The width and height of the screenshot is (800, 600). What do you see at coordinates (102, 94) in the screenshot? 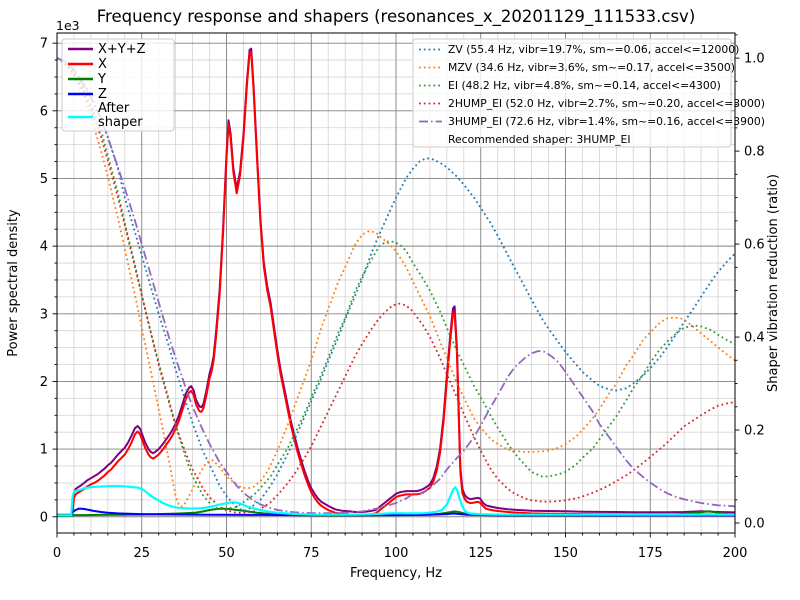
I see `legend-label: Z` at bounding box center [102, 94].